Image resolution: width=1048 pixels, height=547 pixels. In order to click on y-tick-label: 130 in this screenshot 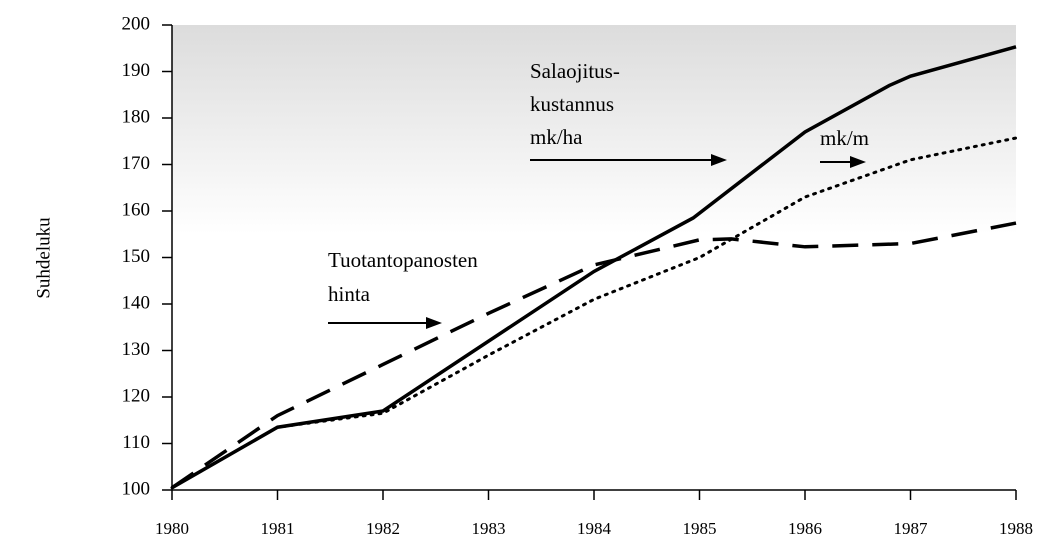, I will do `click(136, 349)`.